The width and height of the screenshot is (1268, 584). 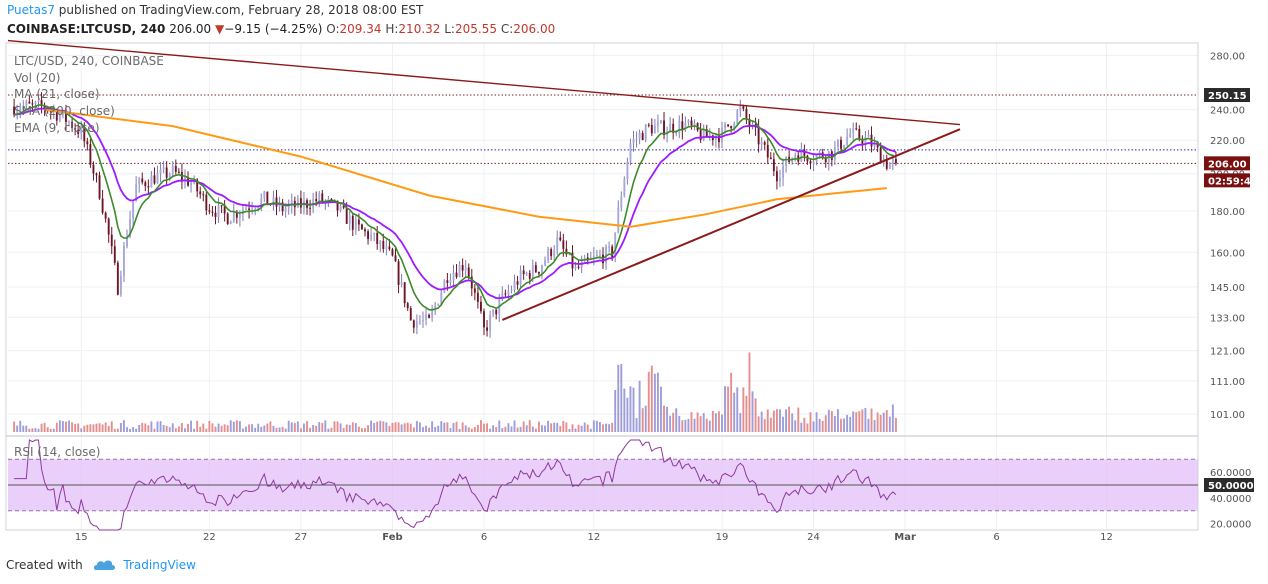 I want to click on legend-ema: EMA (9, close), so click(x=57, y=128).